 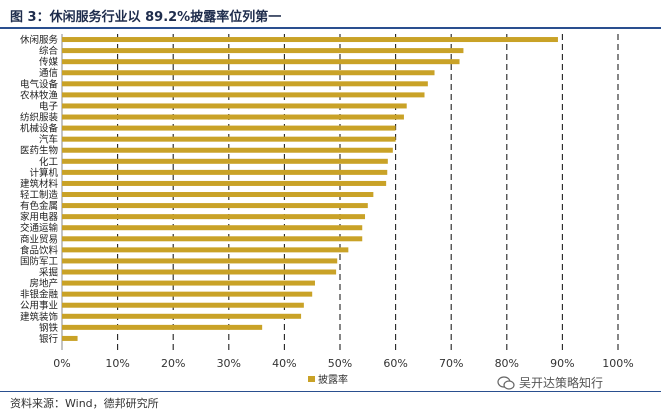 I want to click on x-tick-label: 100%, so click(x=617, y=363).